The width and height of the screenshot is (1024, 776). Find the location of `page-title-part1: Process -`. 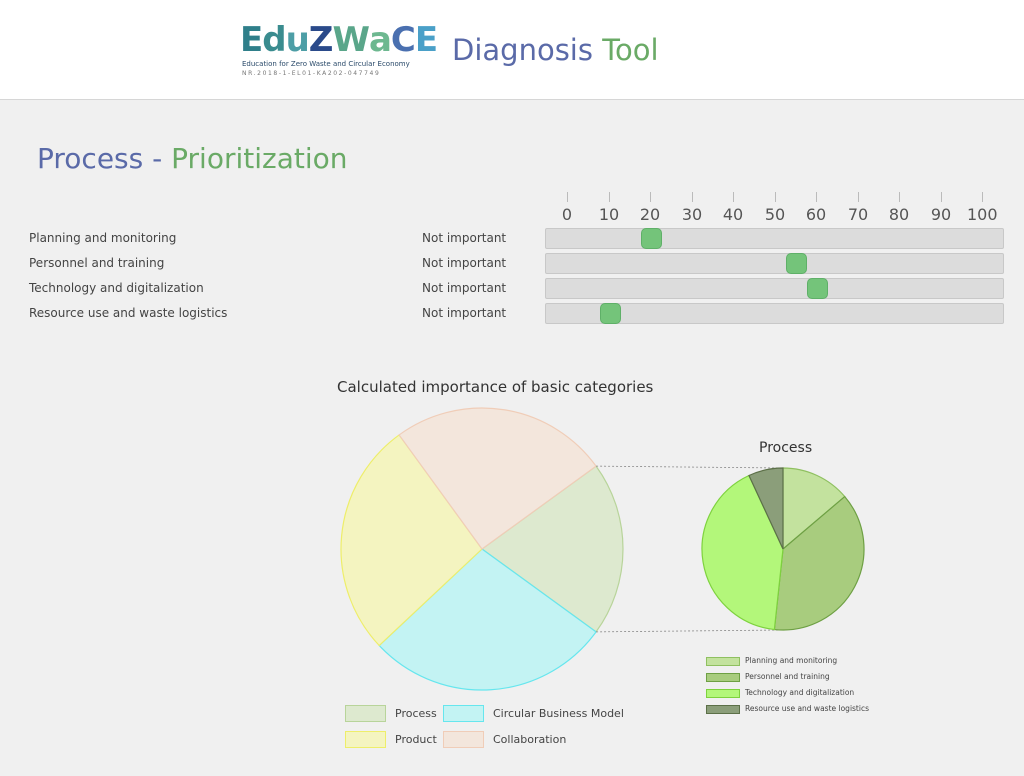

page-title-part1: Process - is located at coordinates (100, 158).